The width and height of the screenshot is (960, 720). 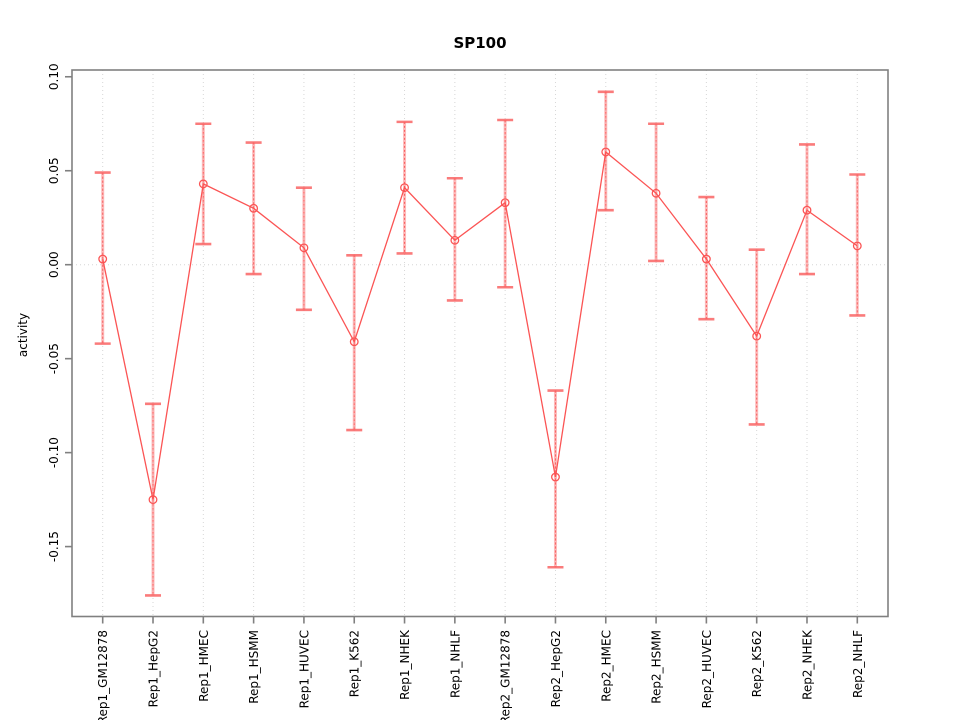 What do you see at coordinates (54, 452) in the screenshot?
I see `y-tick-label: -0.10` at bounding box center [54, 452].